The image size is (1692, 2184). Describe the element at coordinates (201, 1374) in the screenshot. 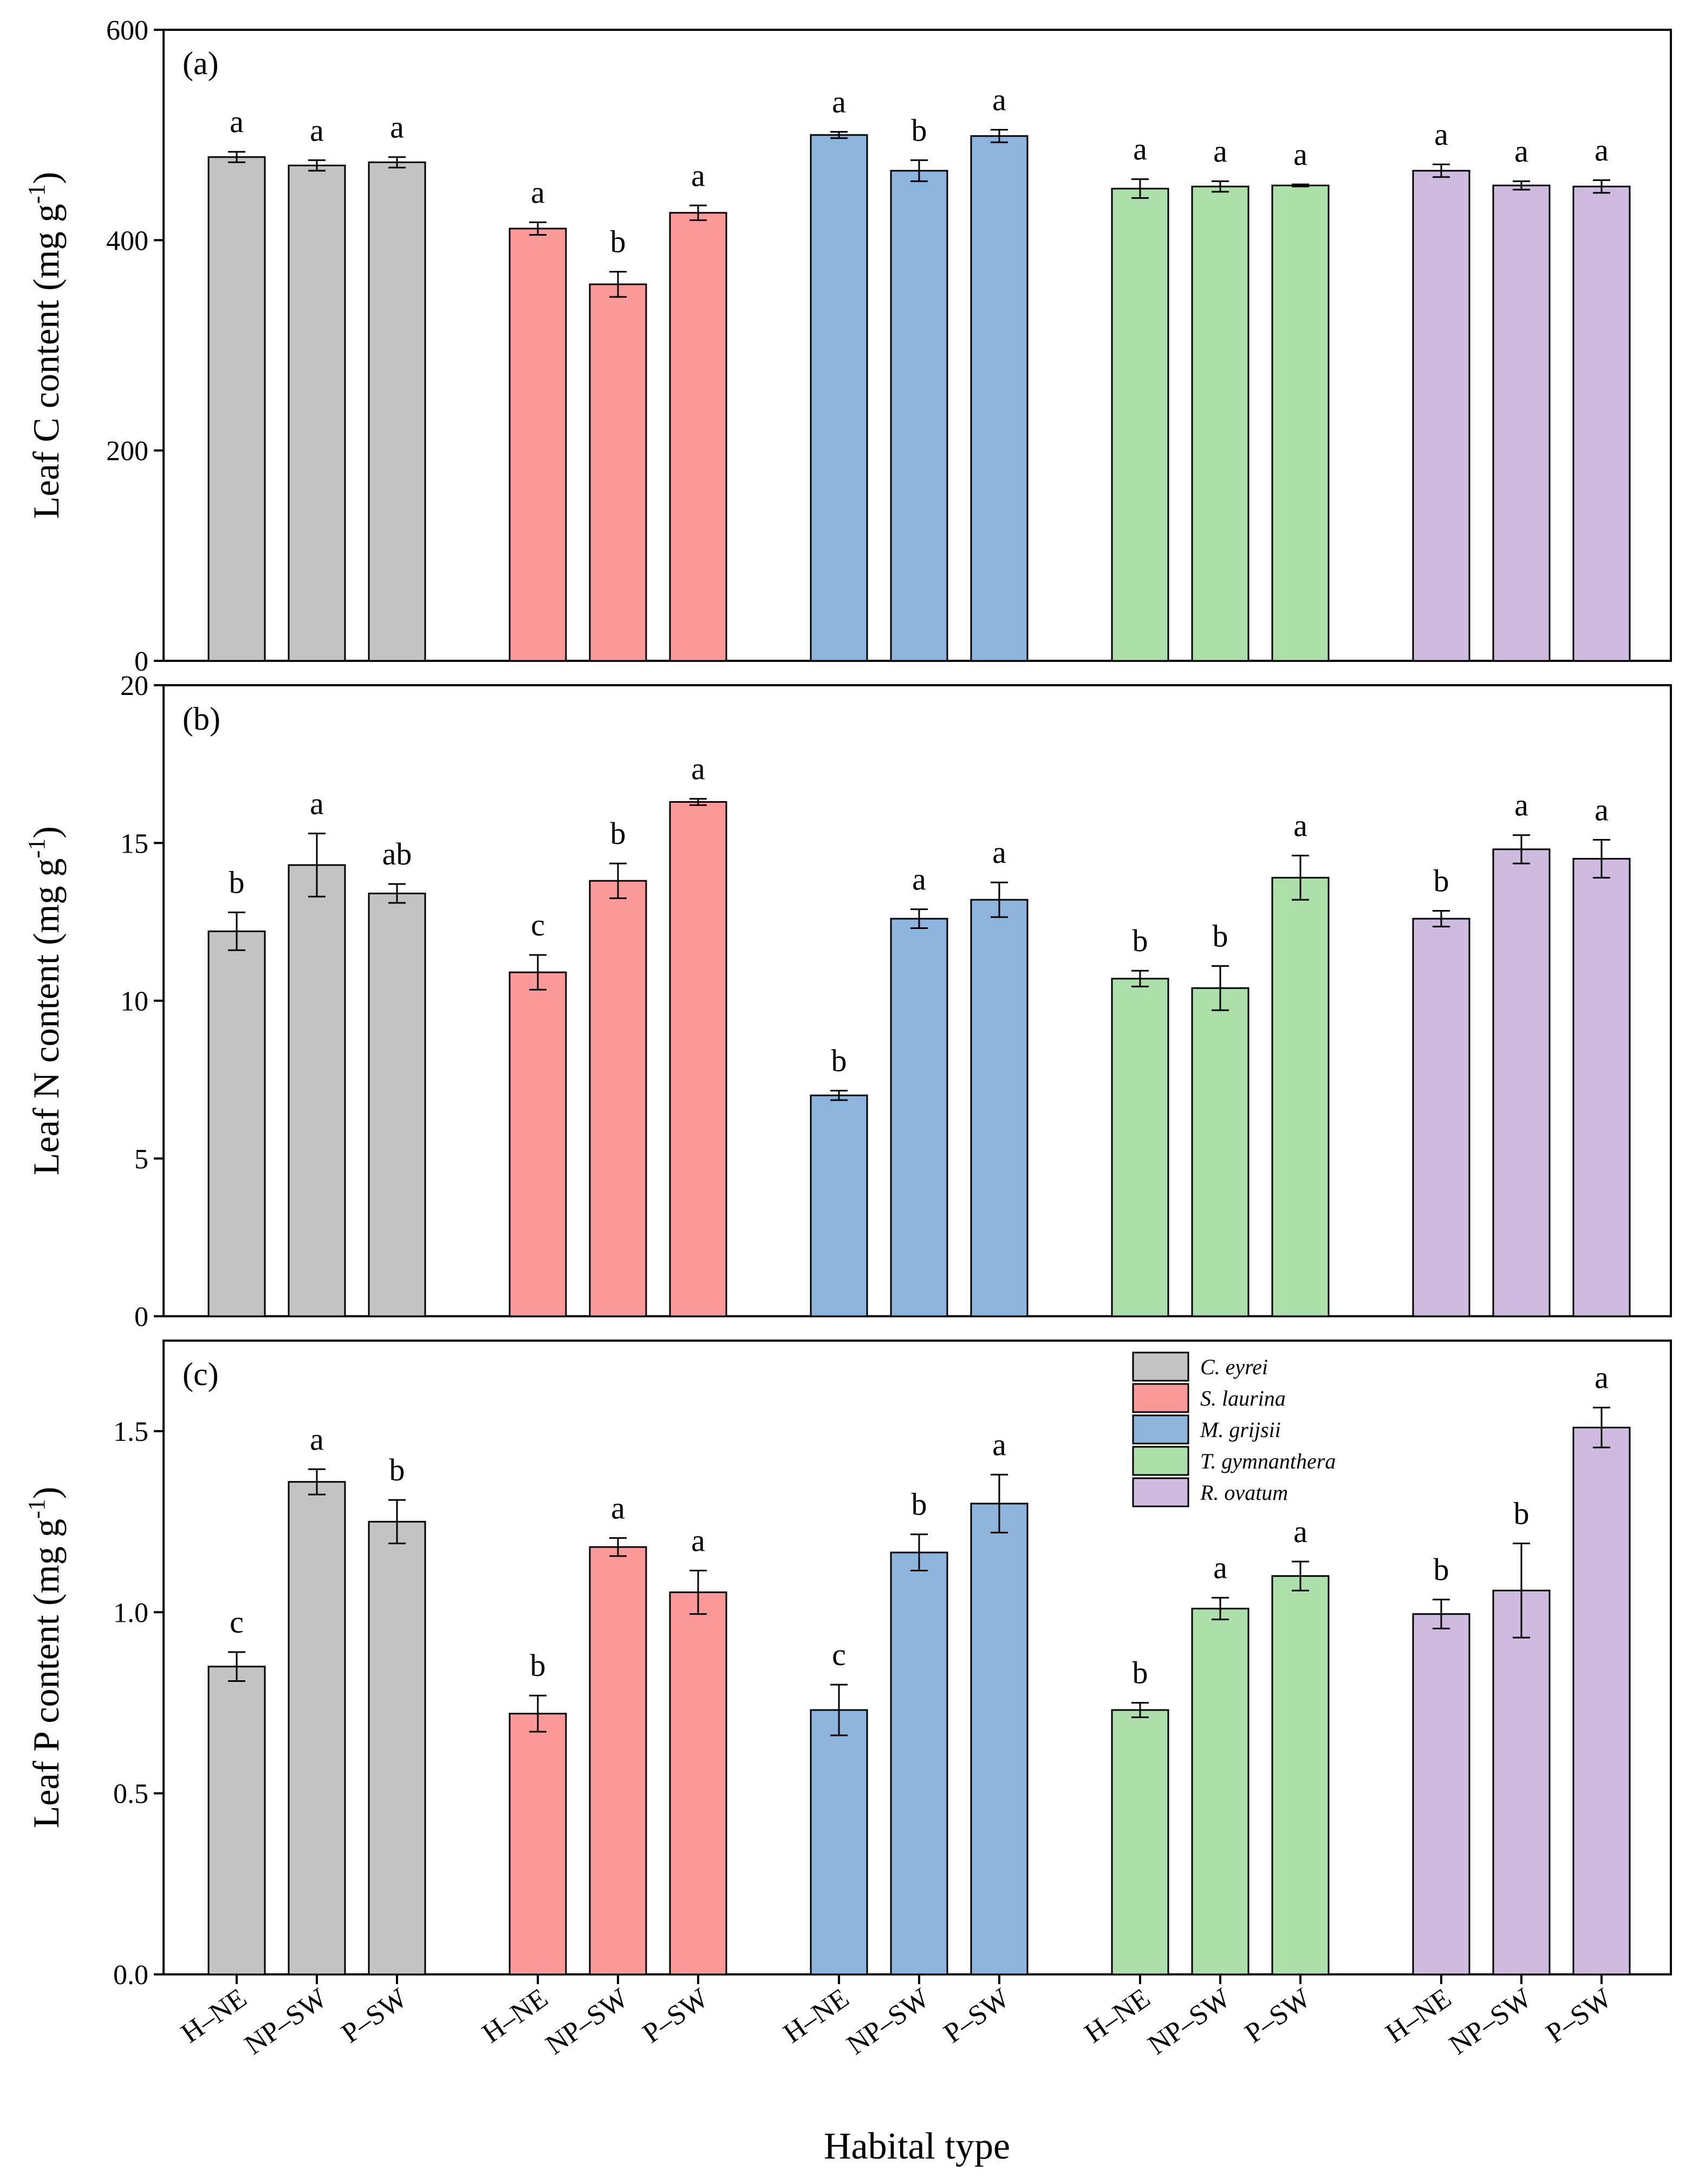

I see `panel-label: (c)` at that location.